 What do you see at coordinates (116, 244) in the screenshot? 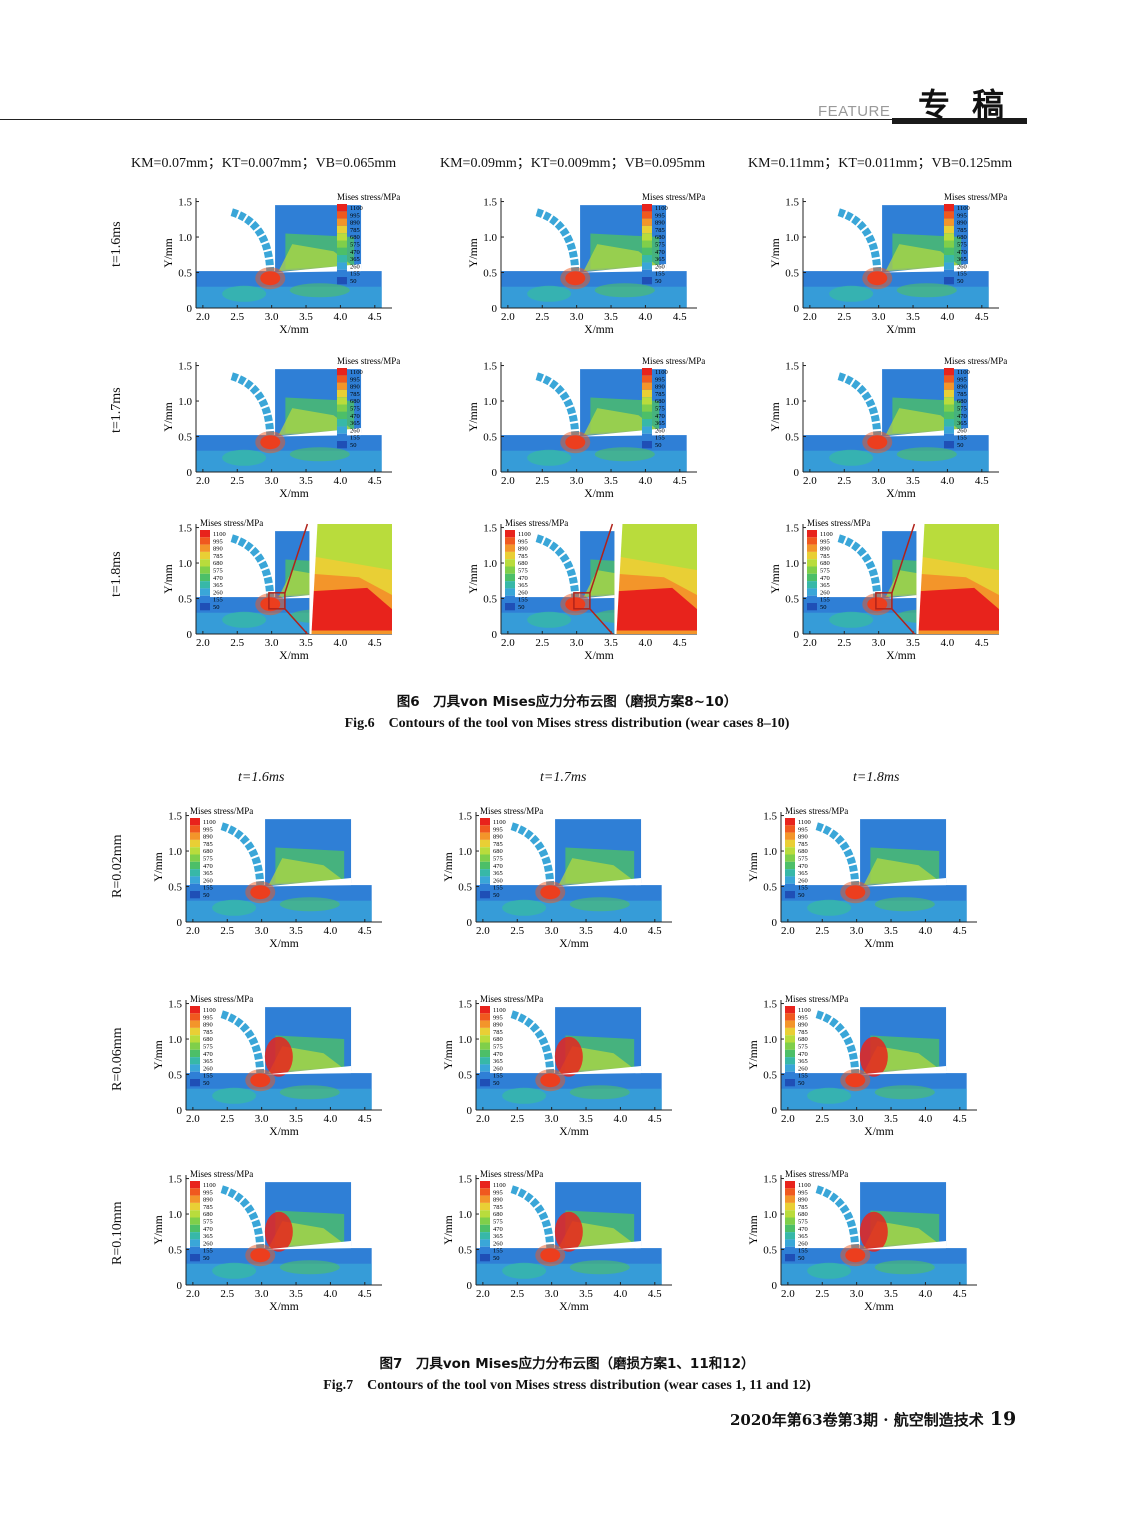
I see `fig6-row-label-1: t=1.6ms` at bounding box center [116, 244].